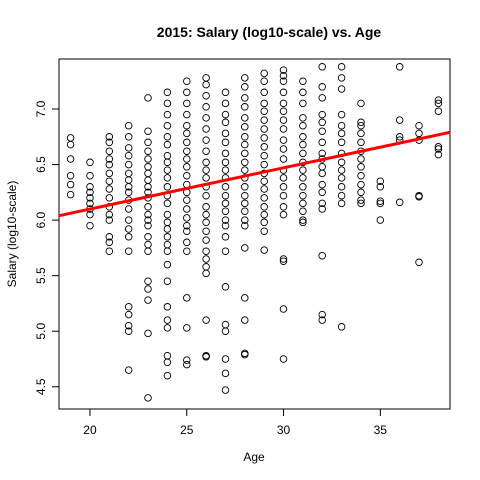  What do you see at coordinates (41, 386) in the screenshot?
I see `y-tick-label: 4.5` at bounding box center [41, 386].